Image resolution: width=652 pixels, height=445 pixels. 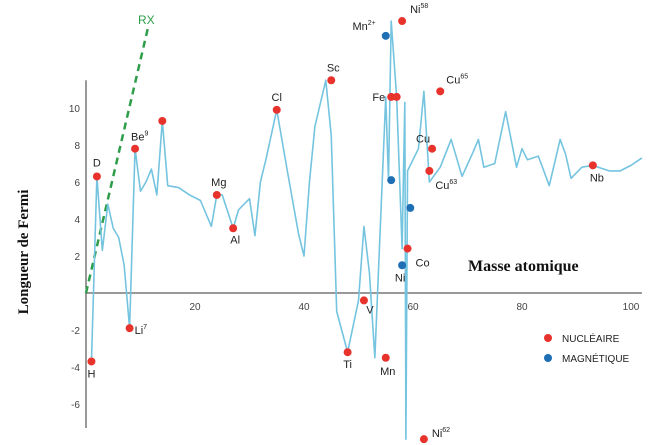 I want to click on point-label: Cu65, so click(x=457, y=79).